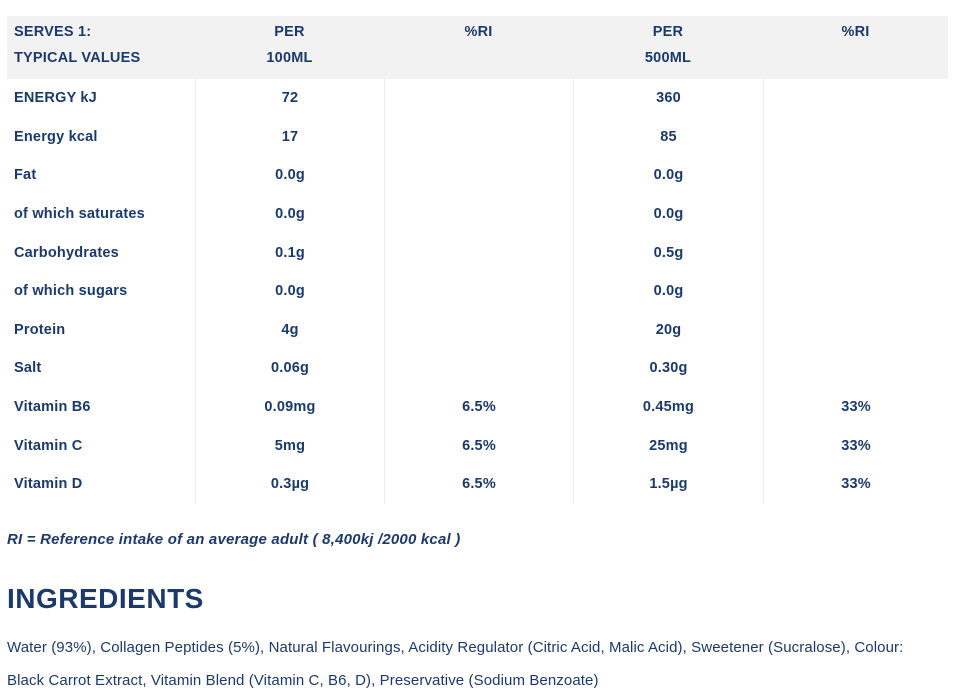  What do you see at coordinates (48, 445) in the screenshot?
I see `row-label: Vitamin C` at bounding box center [48, 445].